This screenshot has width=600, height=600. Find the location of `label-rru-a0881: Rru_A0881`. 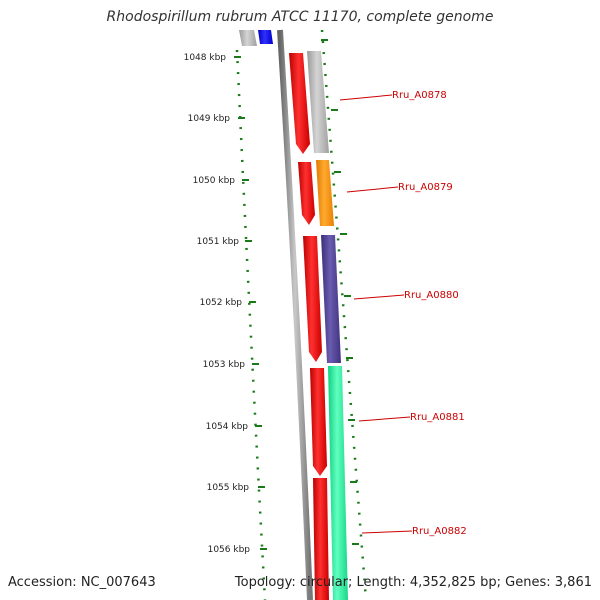

label-rru-a0881: Rru_A0881 is located at coordinates (437, 417).